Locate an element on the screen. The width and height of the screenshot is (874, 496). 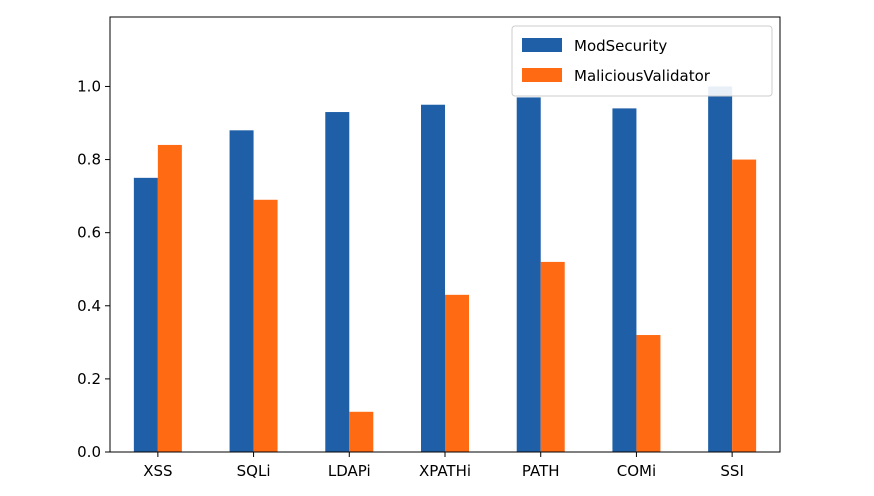
y-tick-label: 0.2 is located at coordinates (89, 379).